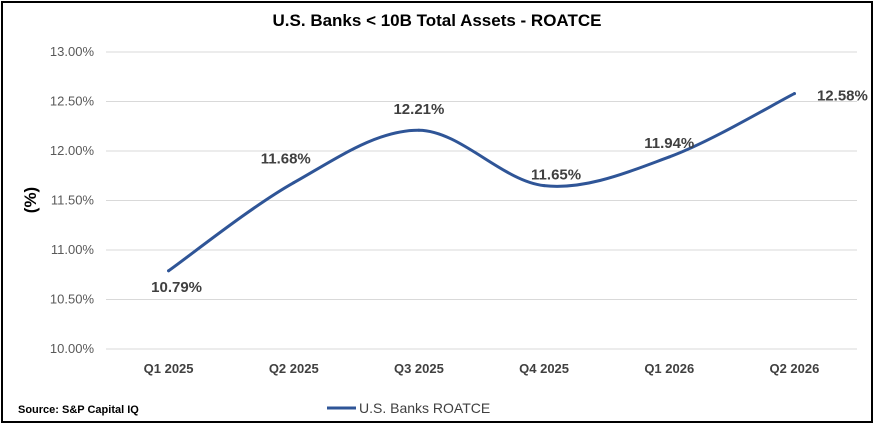 This screenshot has height=424, width=874. Describe the element at coordinates (669, 368) in the screenshot. I see `x-tick-label: Q1 2026` at that location.